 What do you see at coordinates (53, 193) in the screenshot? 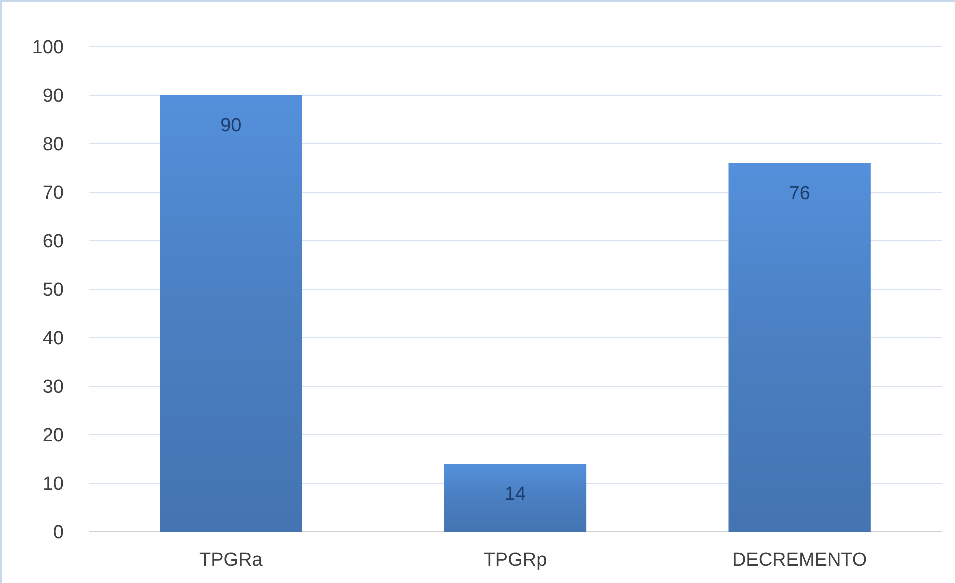
I see `y-tick-label: 70` at bounding box center [53, 193].